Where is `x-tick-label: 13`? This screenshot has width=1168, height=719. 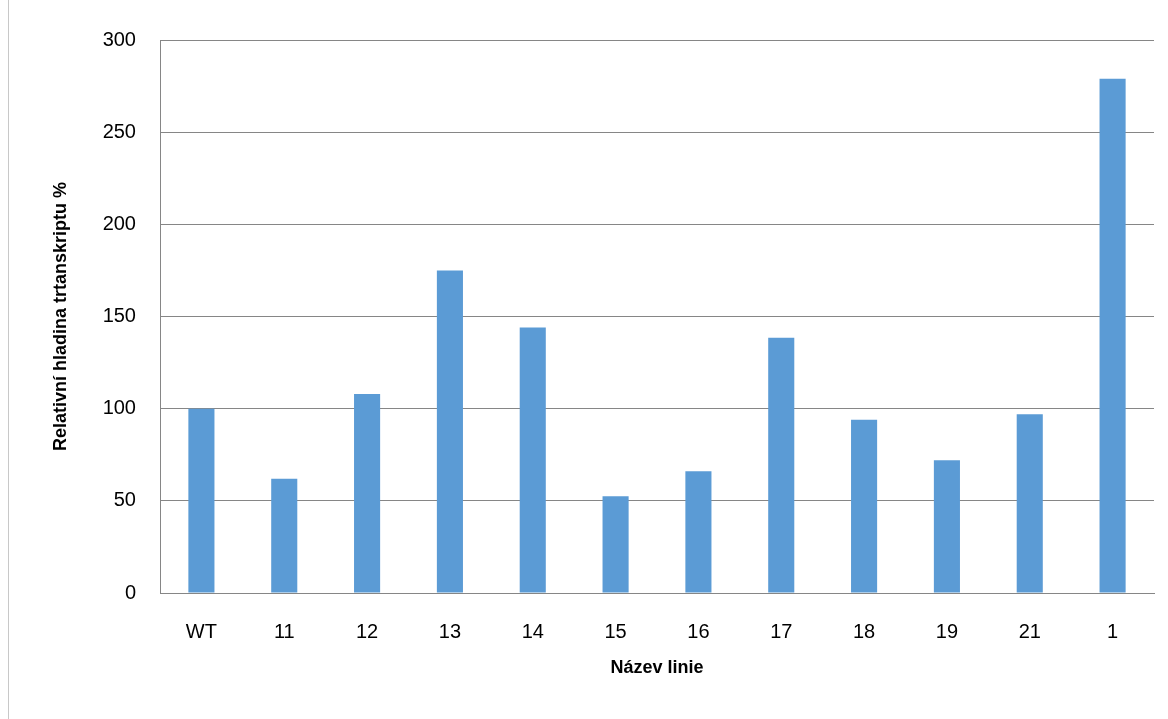
x-tick-label: 13 is located at coordinates (450, 630).